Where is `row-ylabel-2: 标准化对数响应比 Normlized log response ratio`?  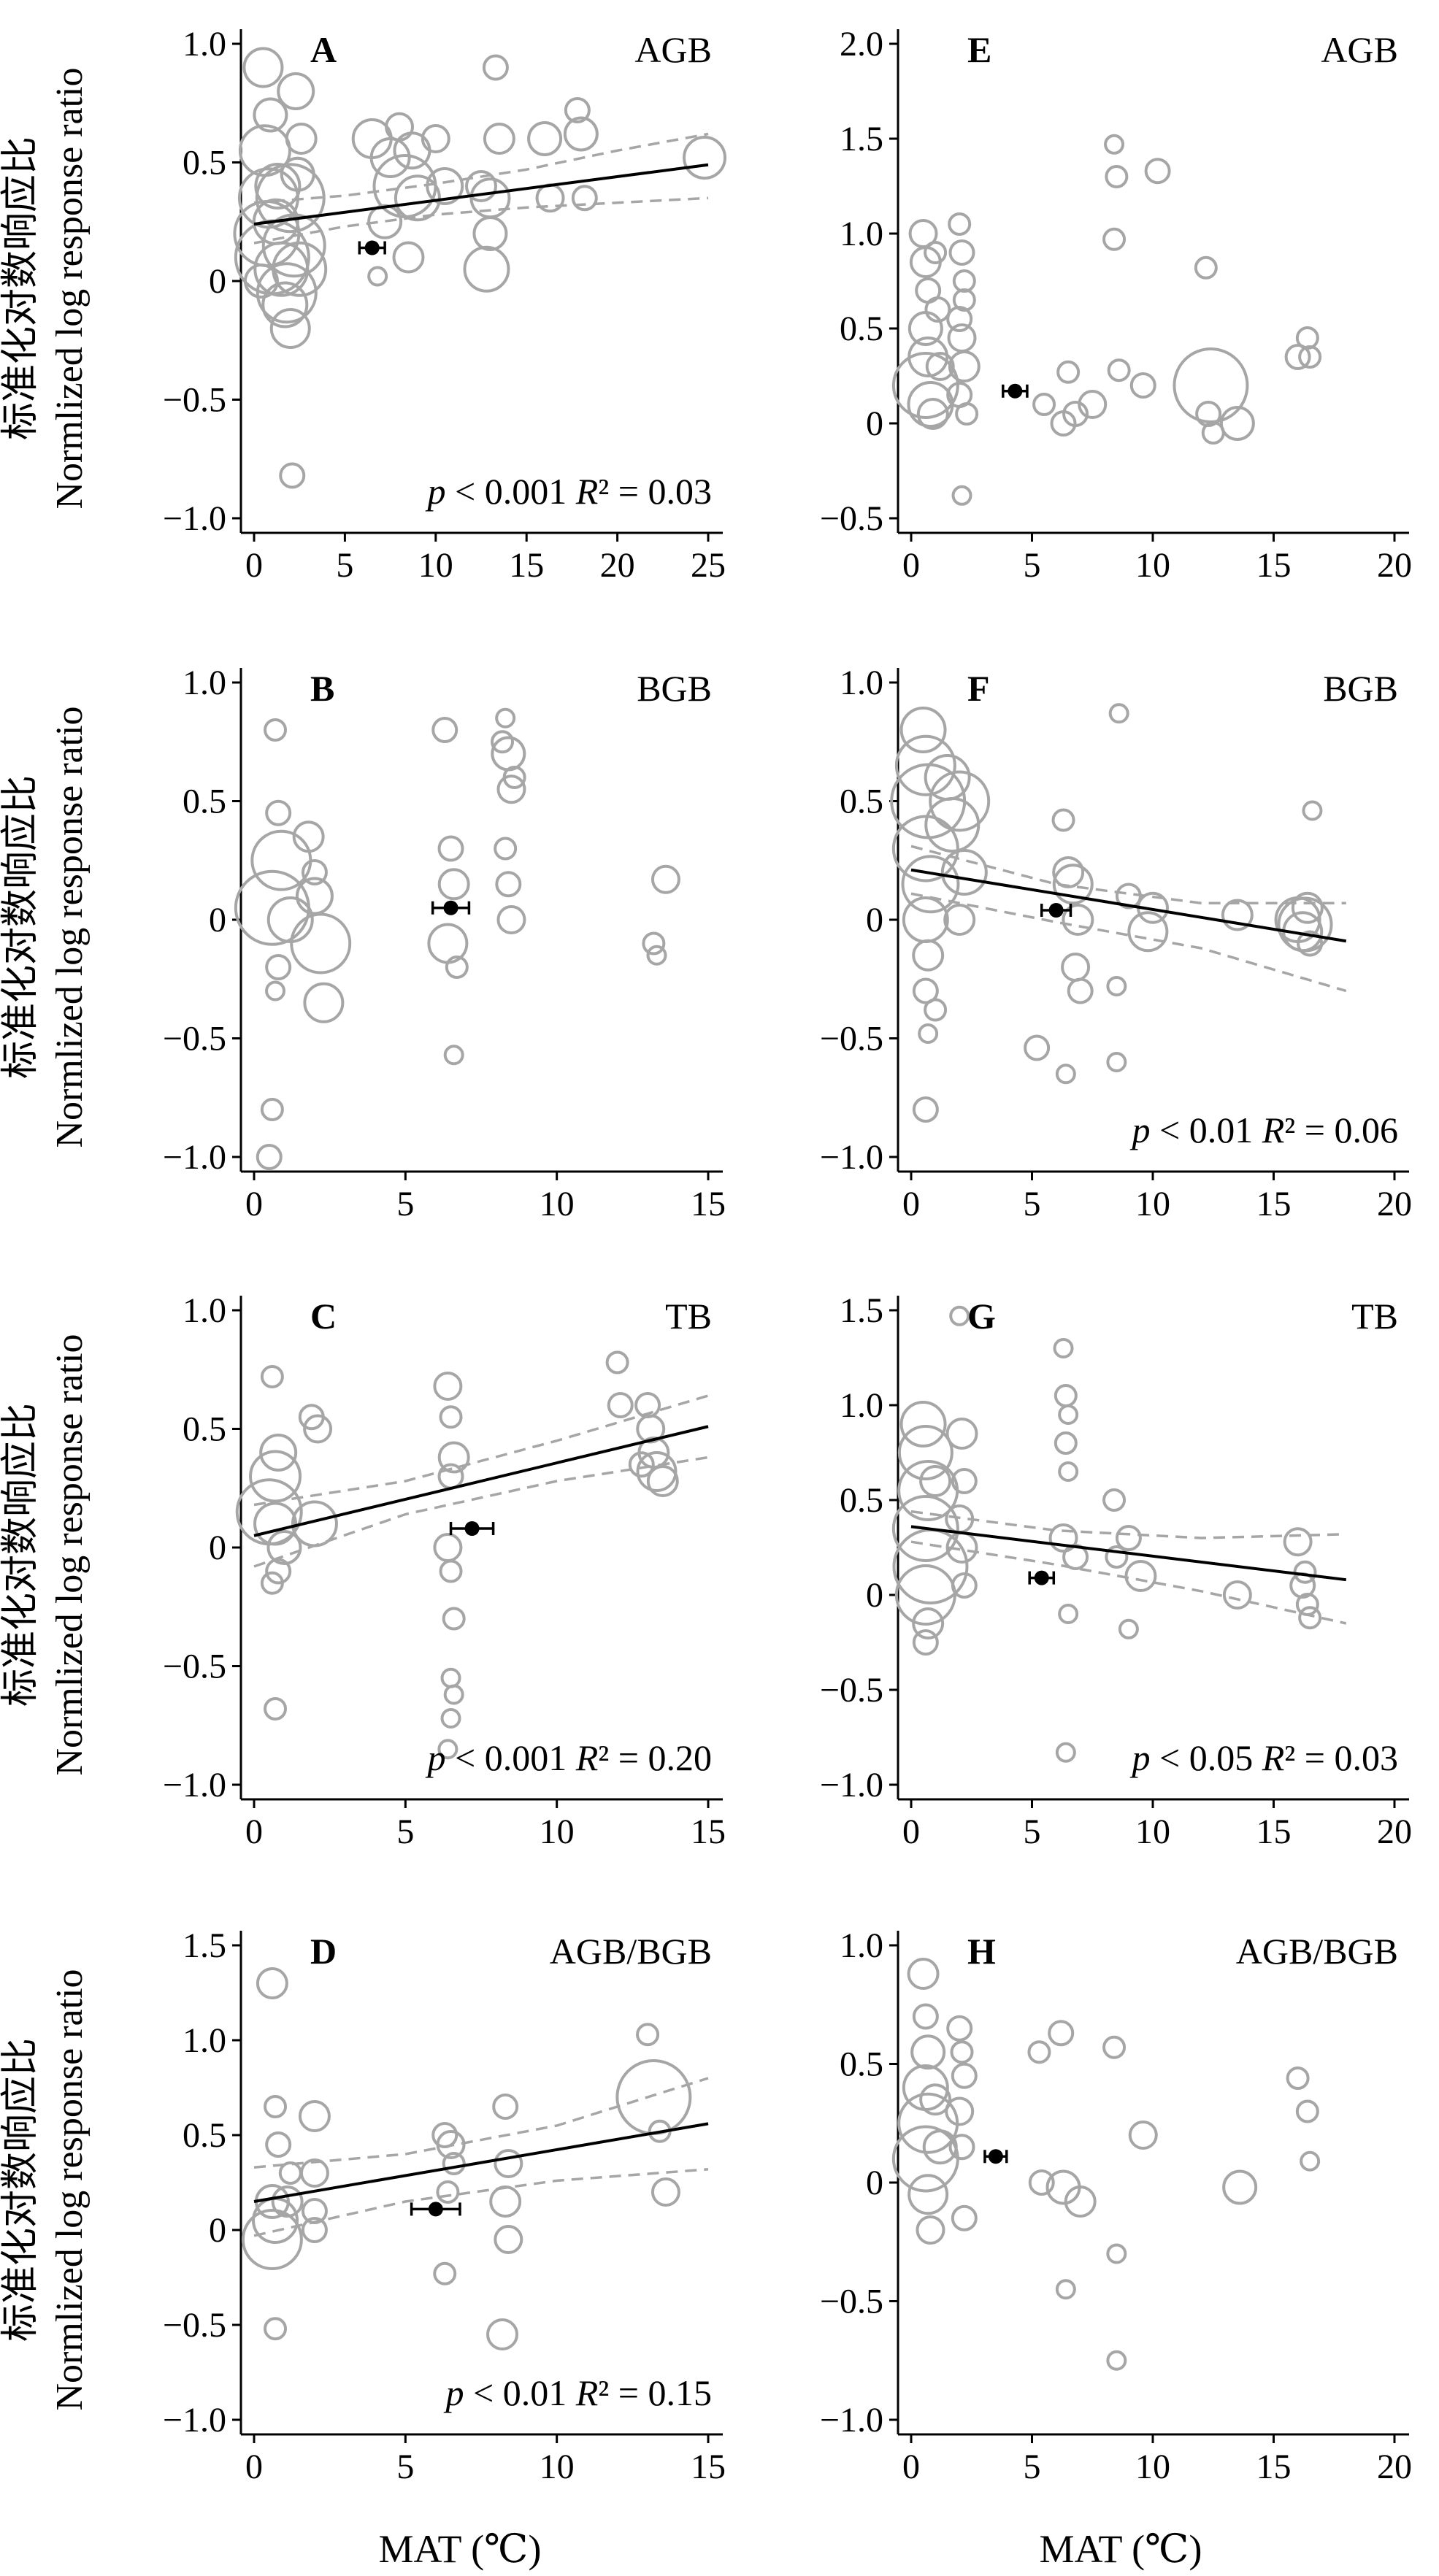 row-ylabel-2: 标准化对数响应比 Normlized log response ratio is located at coordinates (45, 926).